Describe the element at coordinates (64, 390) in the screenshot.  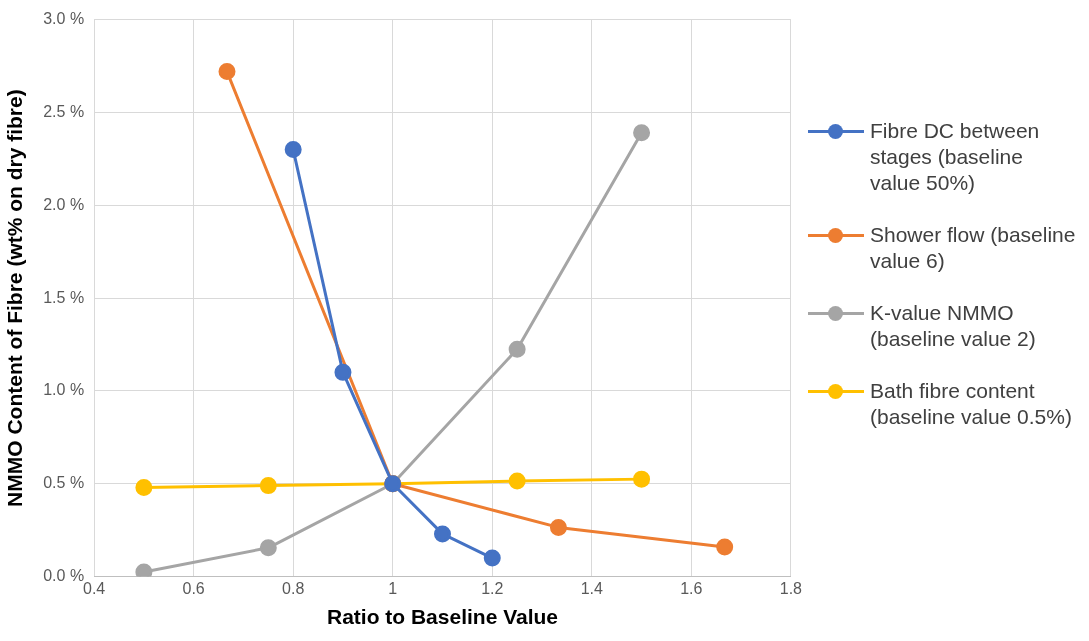
I see `y-tick-label: 1.0 %` at that location.